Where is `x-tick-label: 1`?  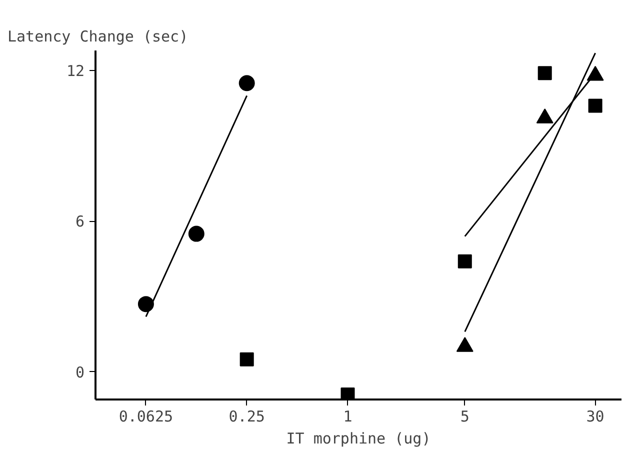
x-tick-label: 1 is located at coordinates (347, 417).